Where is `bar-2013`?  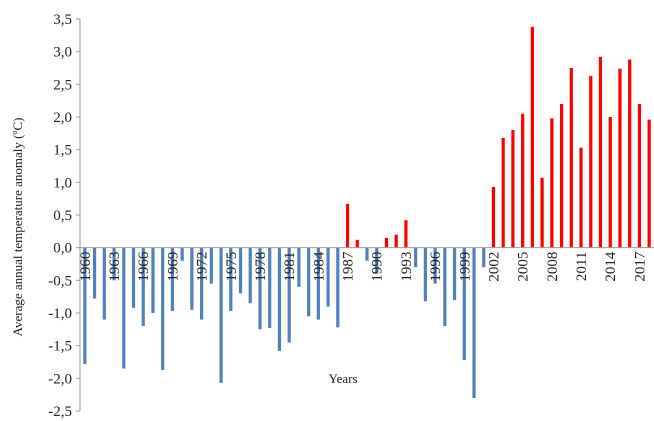 bar-2013 is located at coordinates (600, 152).